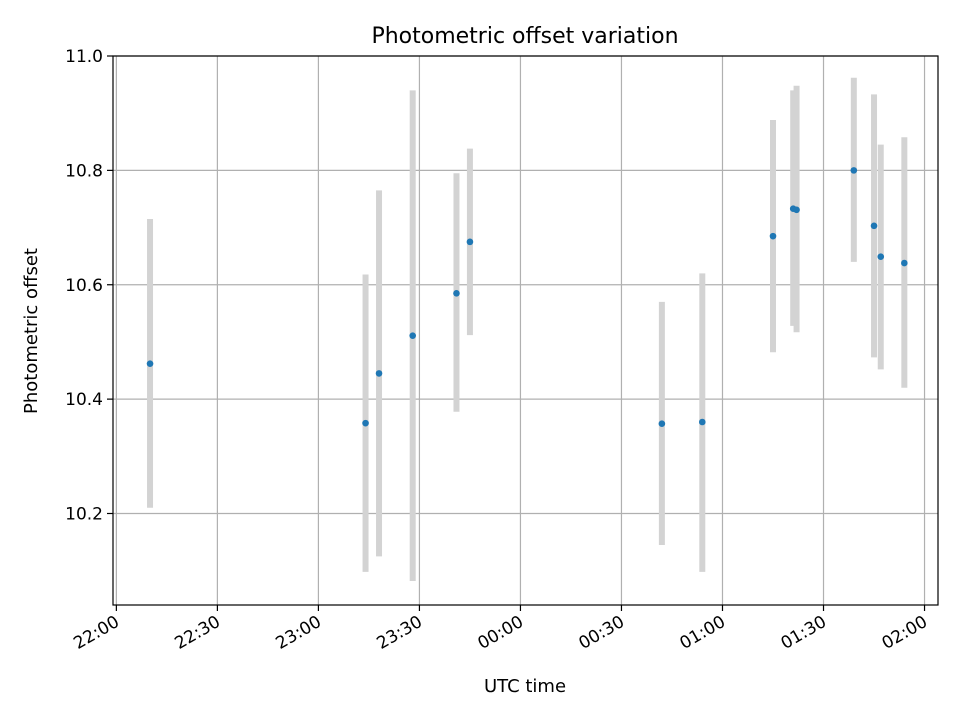  I want to click on chart-title: Photometric offset variation, so click(524, 36).